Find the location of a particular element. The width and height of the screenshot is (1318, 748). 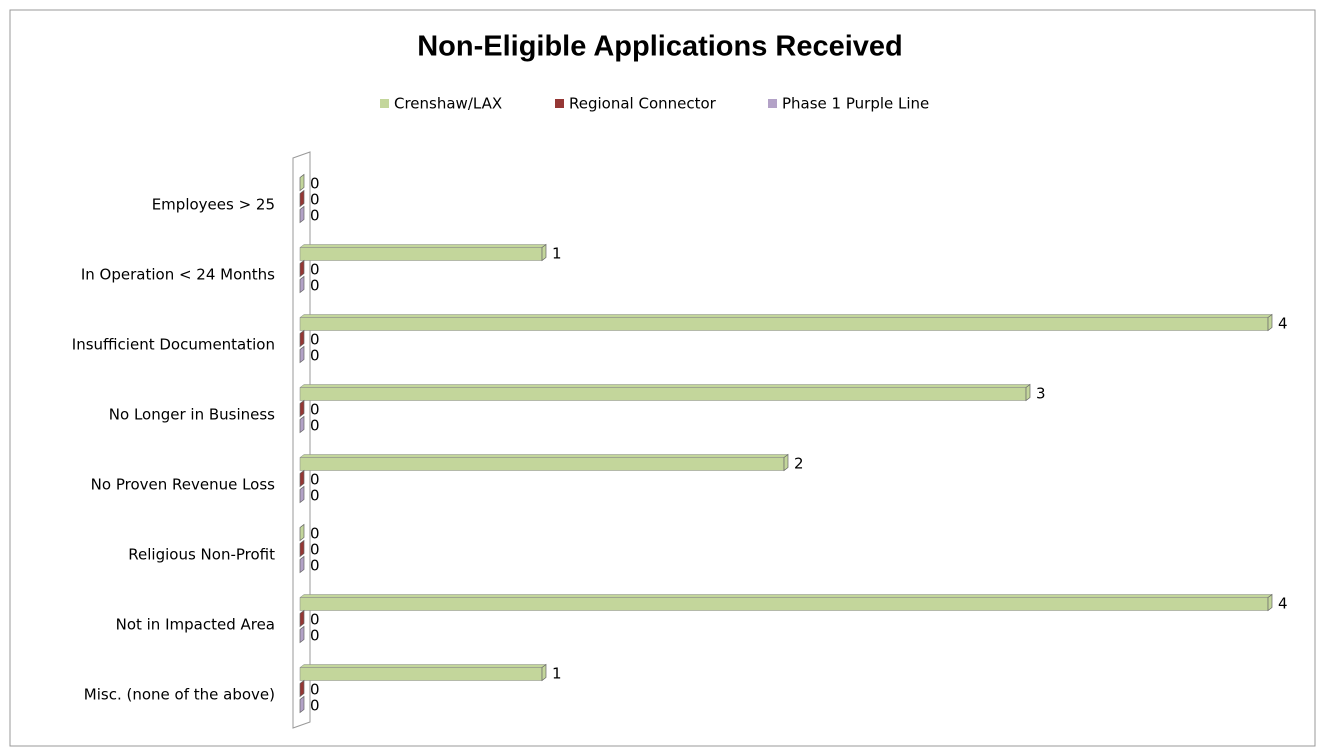

legend-label: Regional Connector is located at coordinates (643, 104).